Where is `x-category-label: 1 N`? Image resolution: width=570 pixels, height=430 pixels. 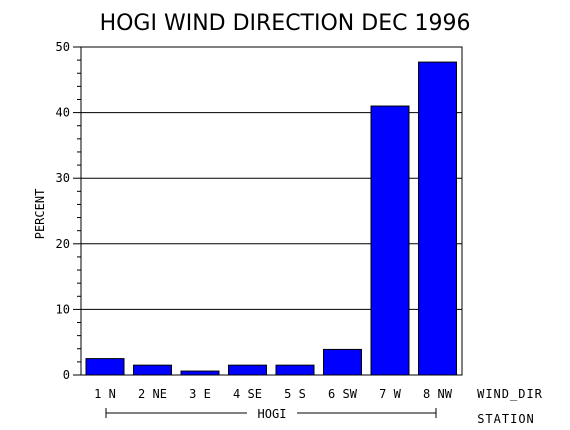
x-category-label: 1 N is located at coordinates (105, 394).